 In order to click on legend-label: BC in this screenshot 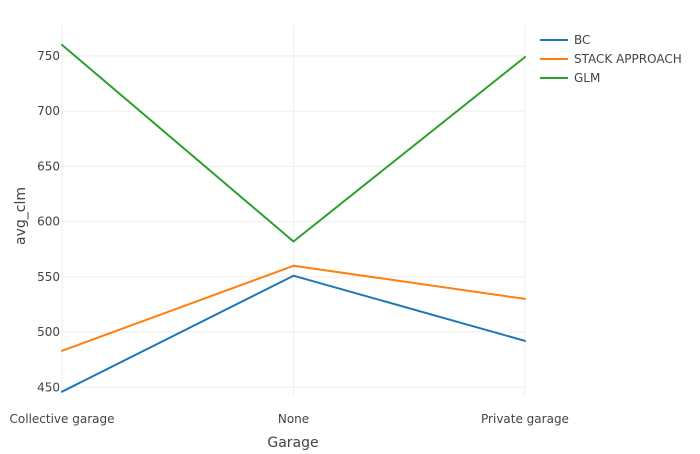, I will do `click(582, 40)`.